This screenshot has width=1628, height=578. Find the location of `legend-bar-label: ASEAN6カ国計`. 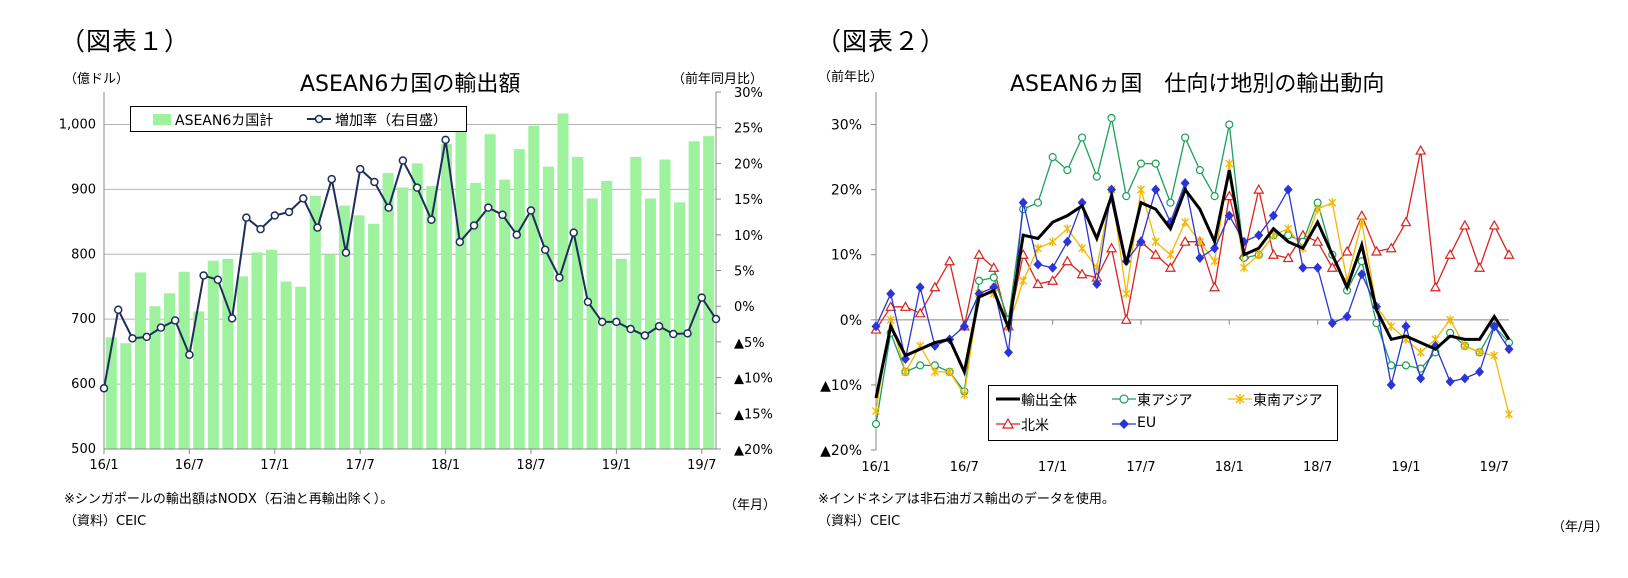

legend-bar-label: ASEAN6カ国計 is located at coordinates (224, 121).